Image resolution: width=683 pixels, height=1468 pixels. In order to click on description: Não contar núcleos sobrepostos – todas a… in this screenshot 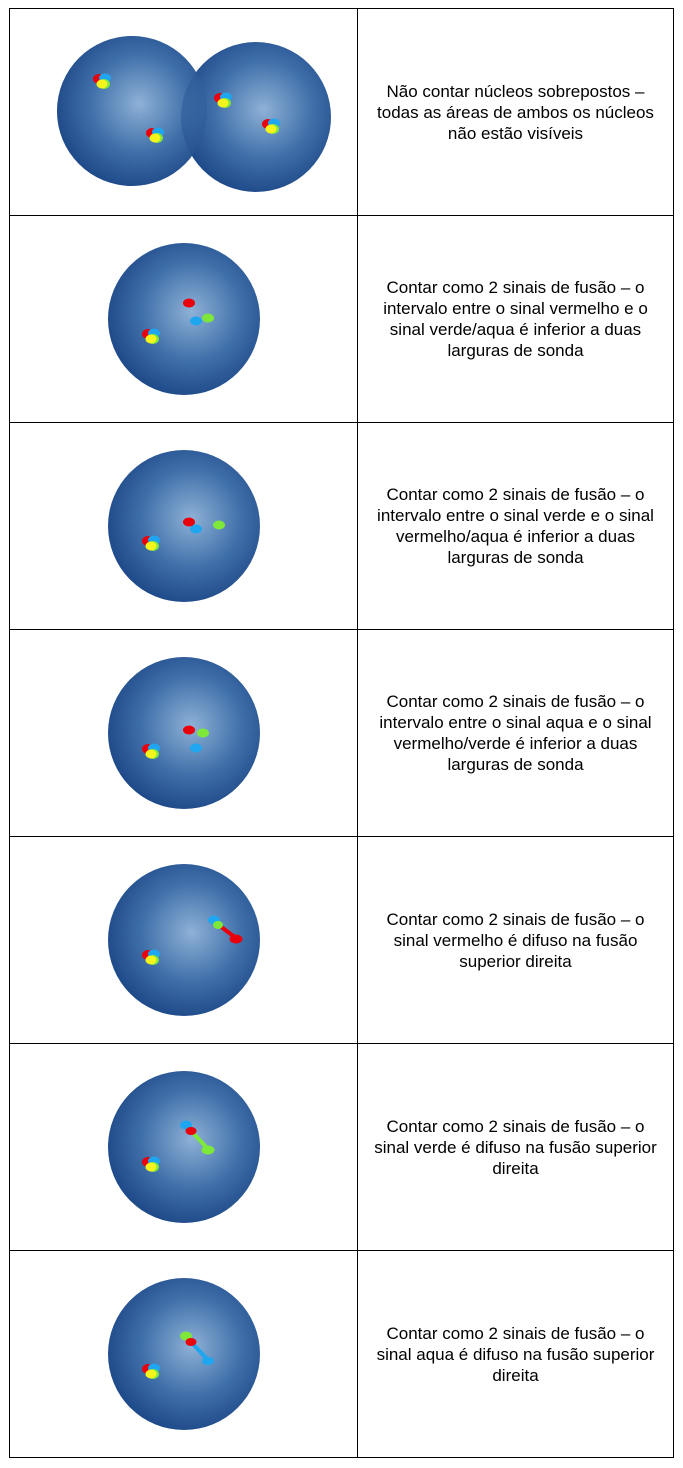, I will do `click(515, 112)`.